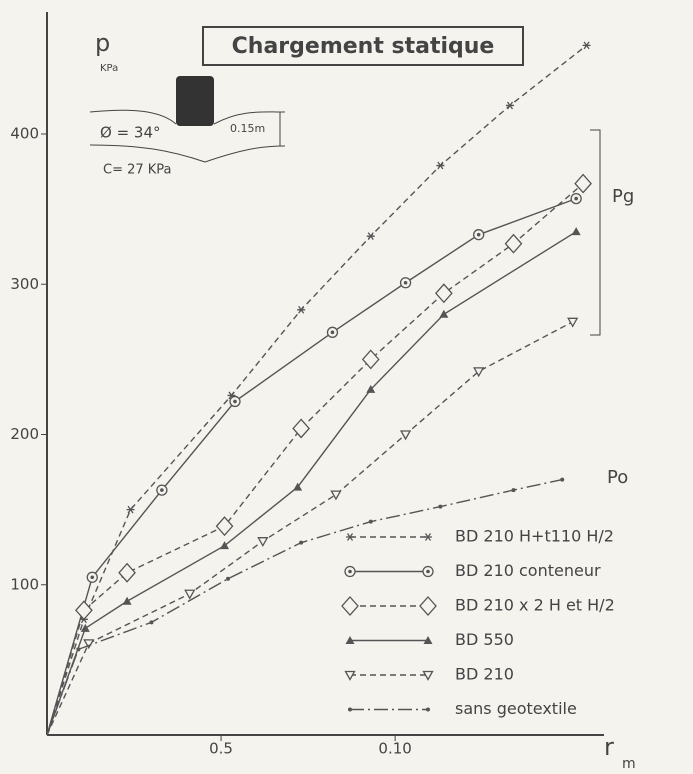  Describe the element at coordinates (484, 674) in the screenshot. I see `legend-label: BD 210` at that location.